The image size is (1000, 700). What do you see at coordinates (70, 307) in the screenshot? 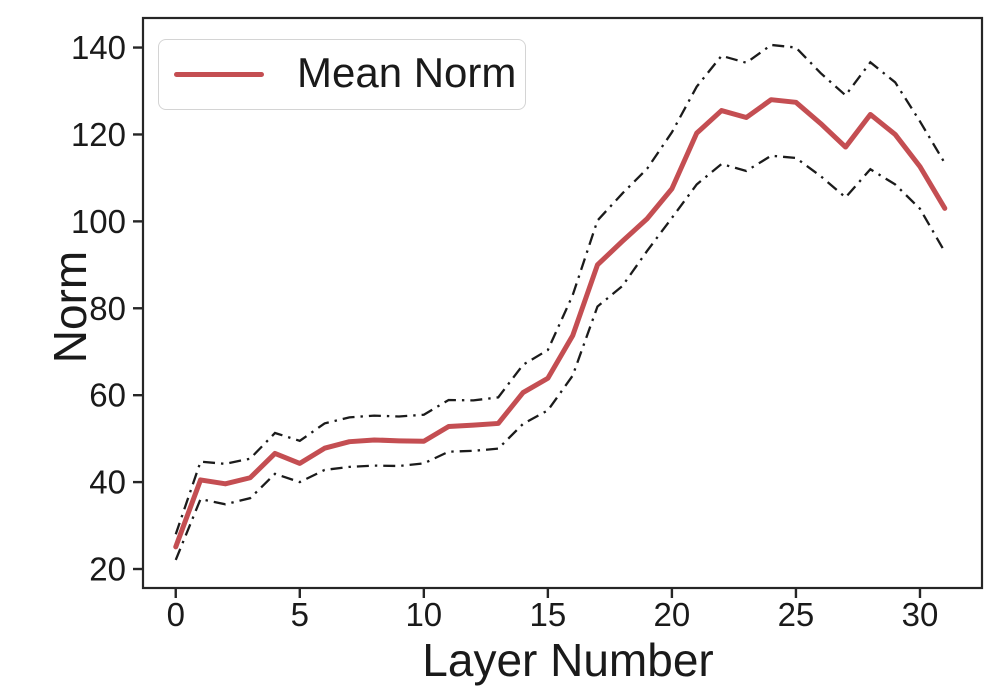
I see `y-axis-label: Norm` at bounding box center [70, 307].